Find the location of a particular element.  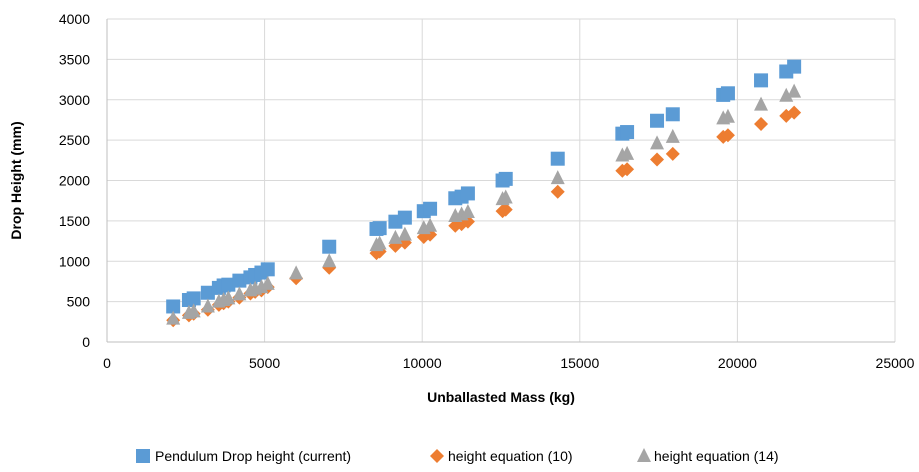

legend-label: Pendulum Drop height (current) is located at coordinates (253, 456).